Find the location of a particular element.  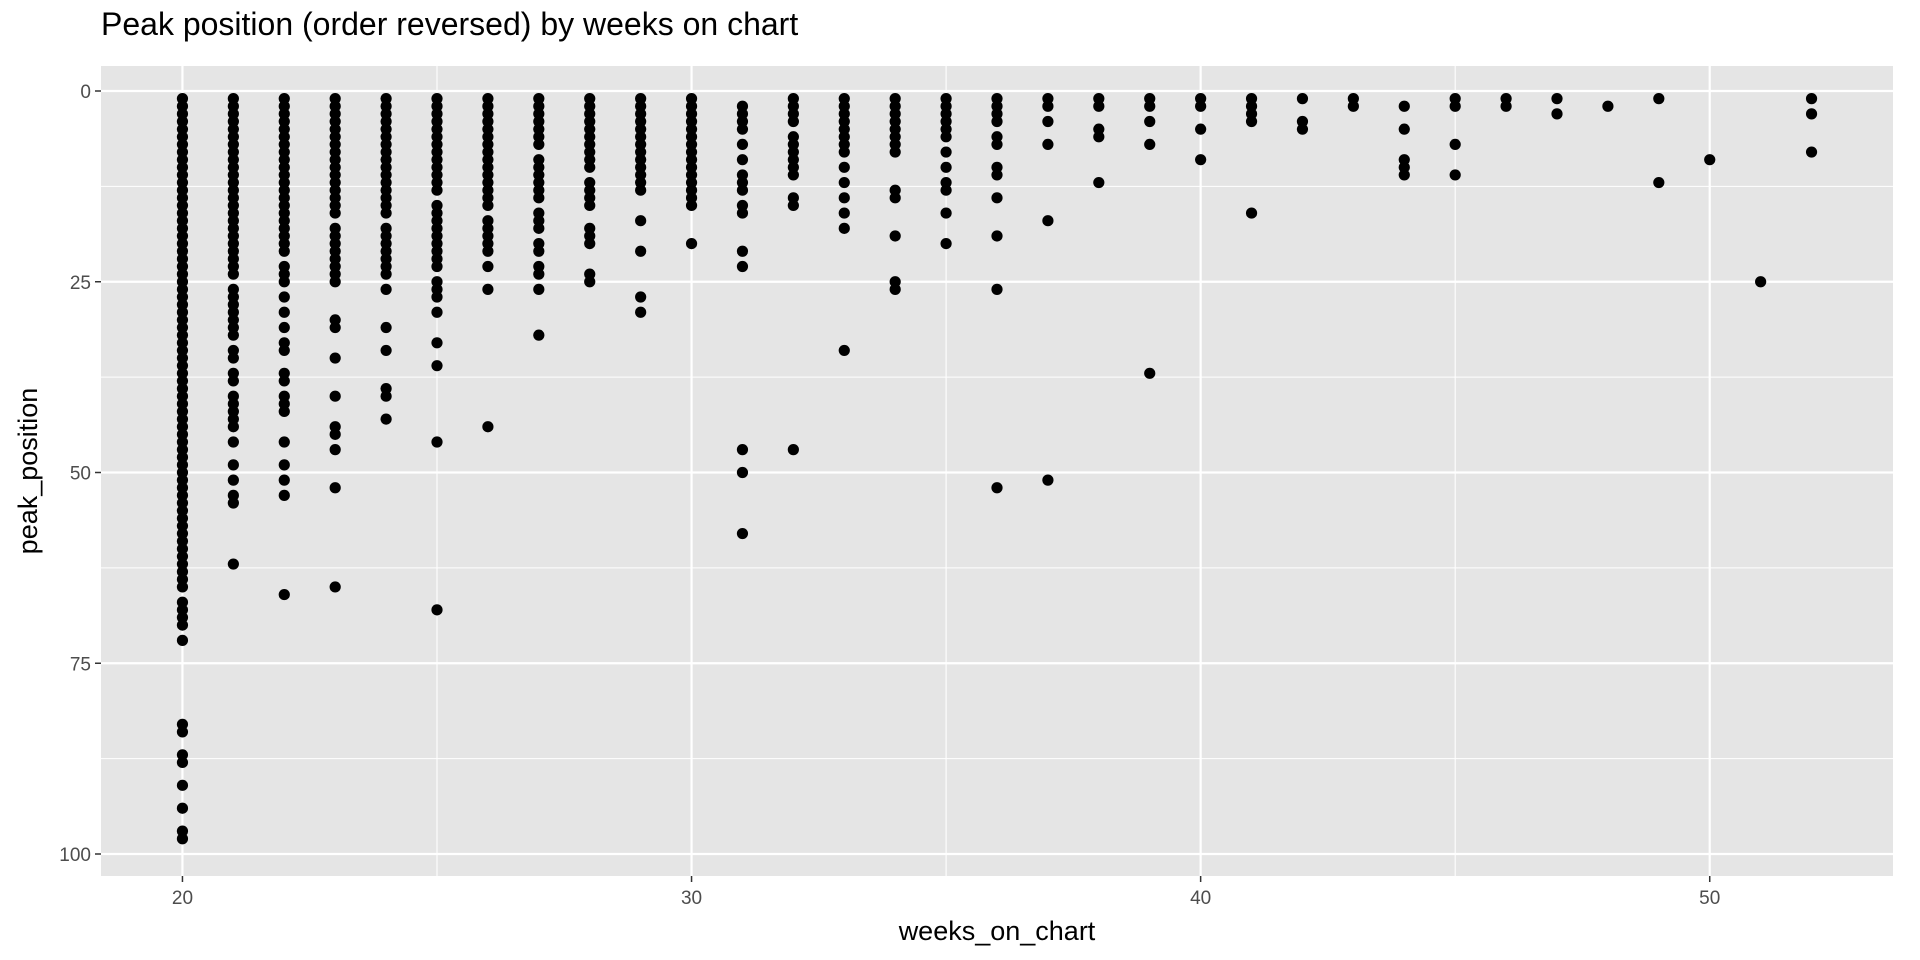

y-tick-label: 25 is located at coordinates (80, 283).